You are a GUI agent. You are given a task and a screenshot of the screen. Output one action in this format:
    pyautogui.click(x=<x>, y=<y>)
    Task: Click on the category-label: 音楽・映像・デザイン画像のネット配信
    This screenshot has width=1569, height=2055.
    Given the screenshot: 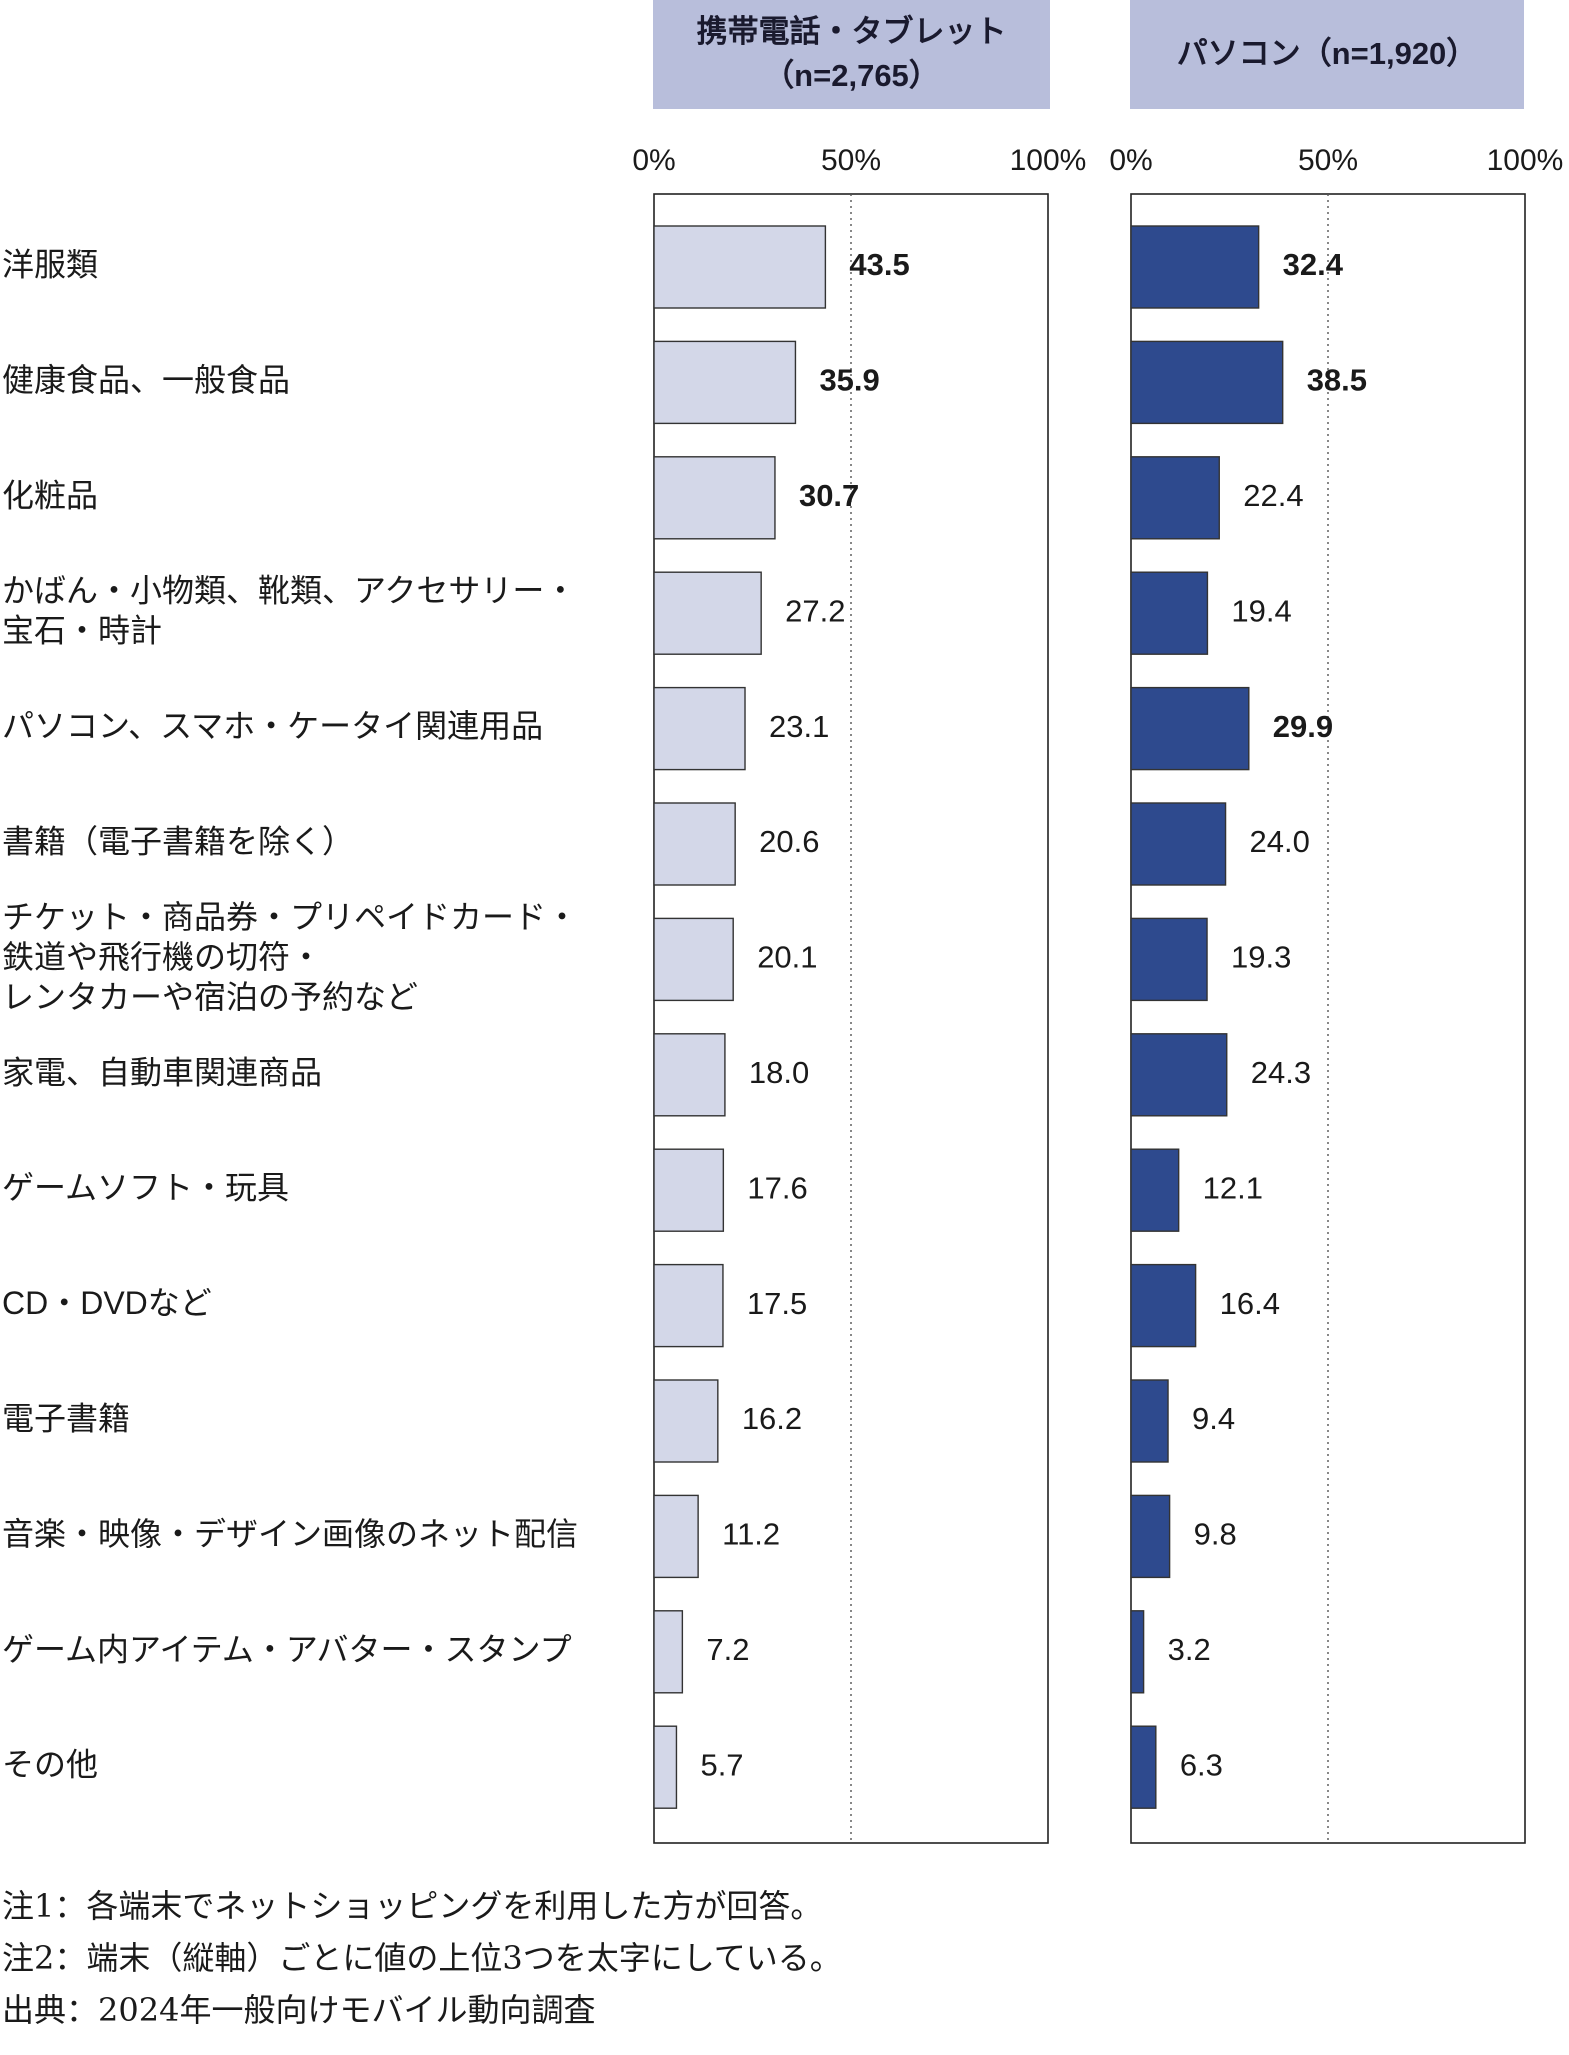 What is the action you would take?
    pyautogui.click(x=290, y=1534)
    